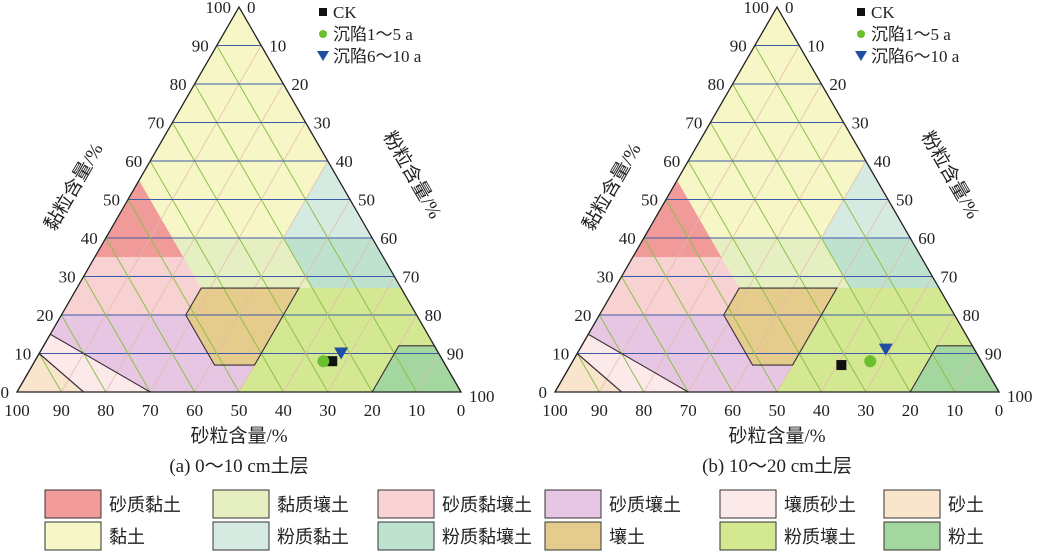  What do you see at coordinates (789, 8) in the screenshot?
I see `silt-tick-label: 0` at bounding box center [789, 8].